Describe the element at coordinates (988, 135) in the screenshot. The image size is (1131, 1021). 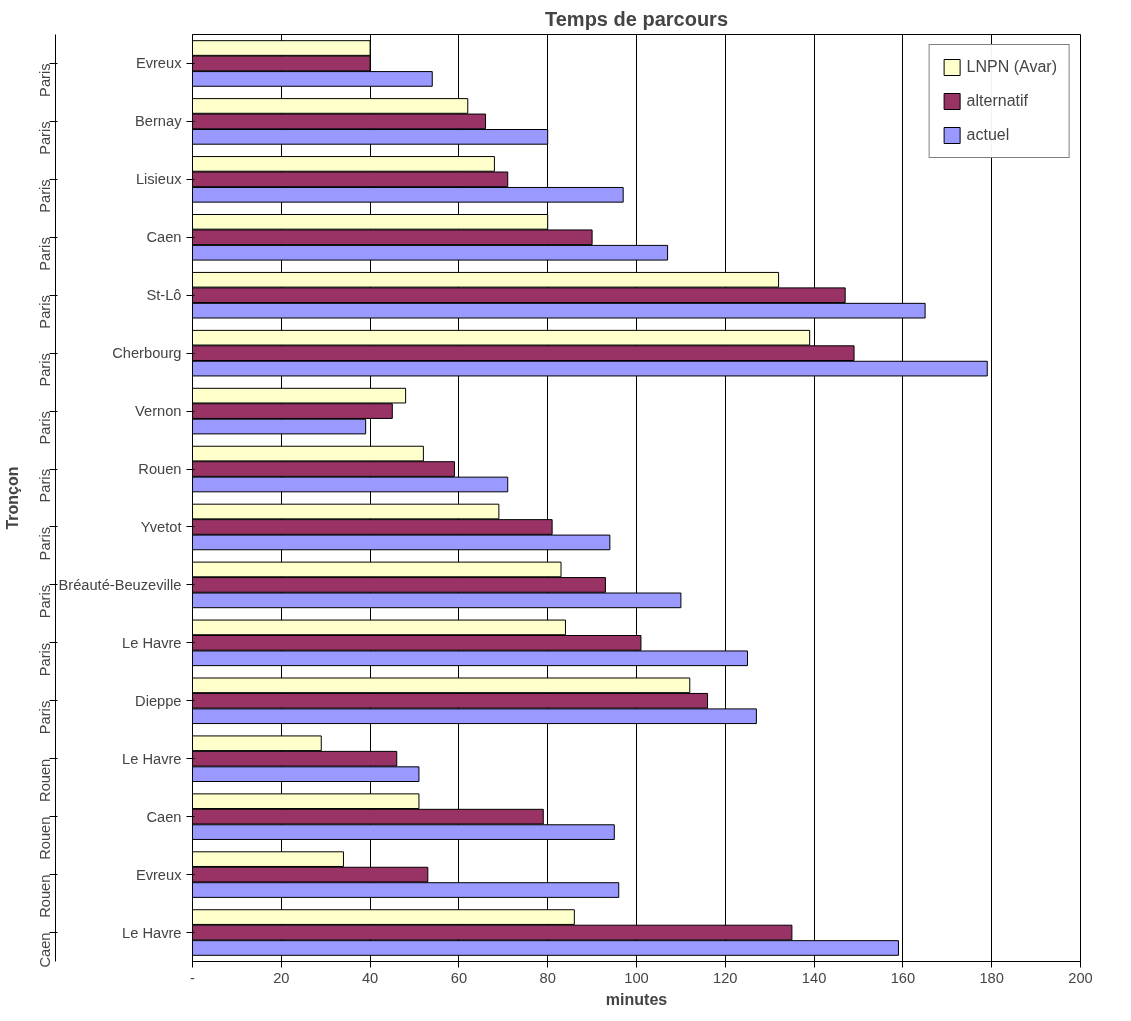
I see `legend-label: actuel` at that location.